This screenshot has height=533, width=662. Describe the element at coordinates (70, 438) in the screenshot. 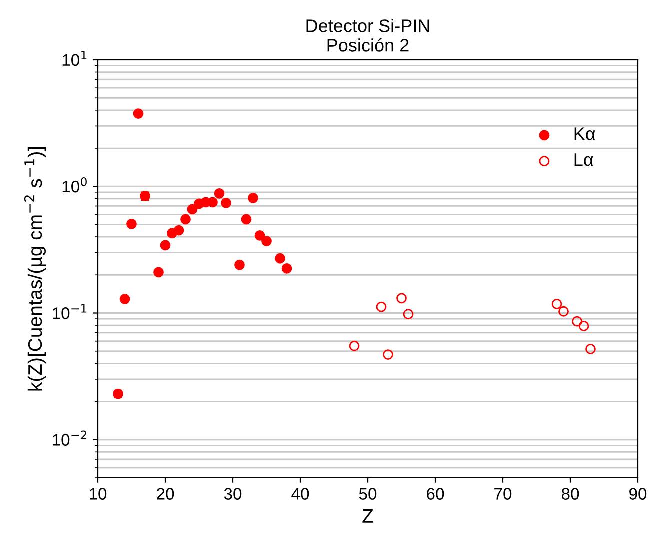

I see `y-tick-label: 10$^{−2}$` at that location.